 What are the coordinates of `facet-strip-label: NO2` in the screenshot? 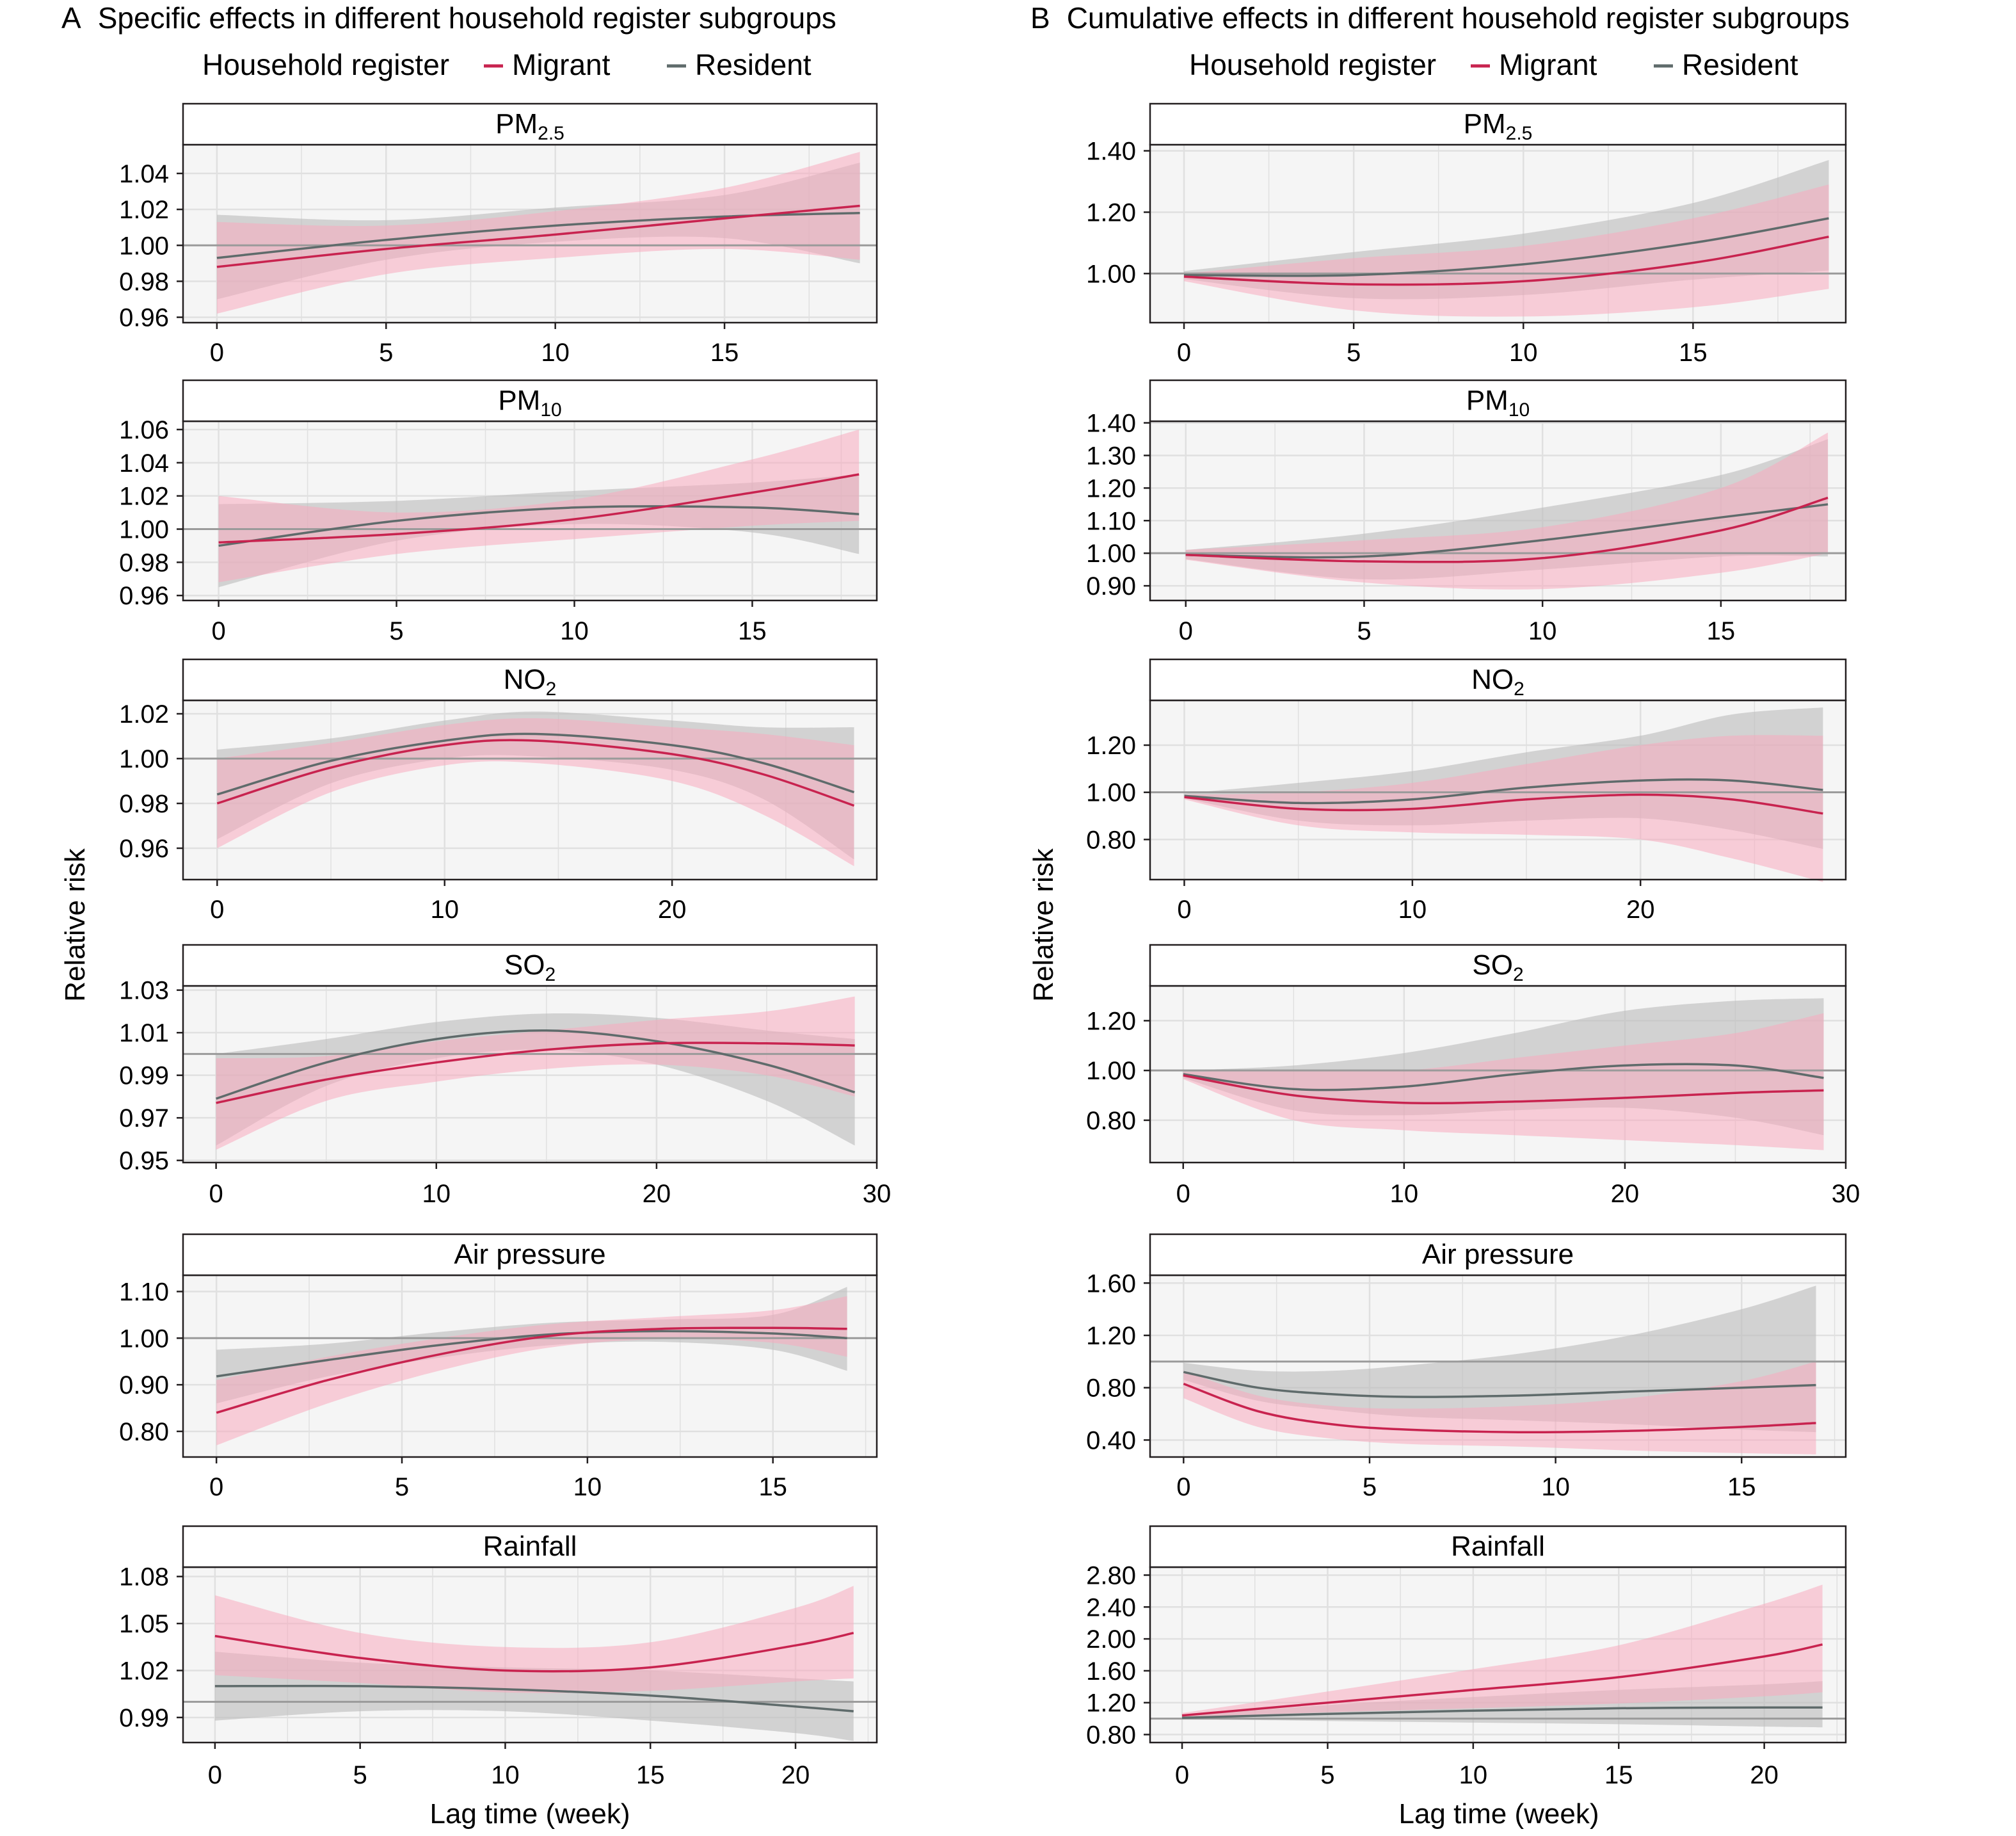 It's located at (530, 682).